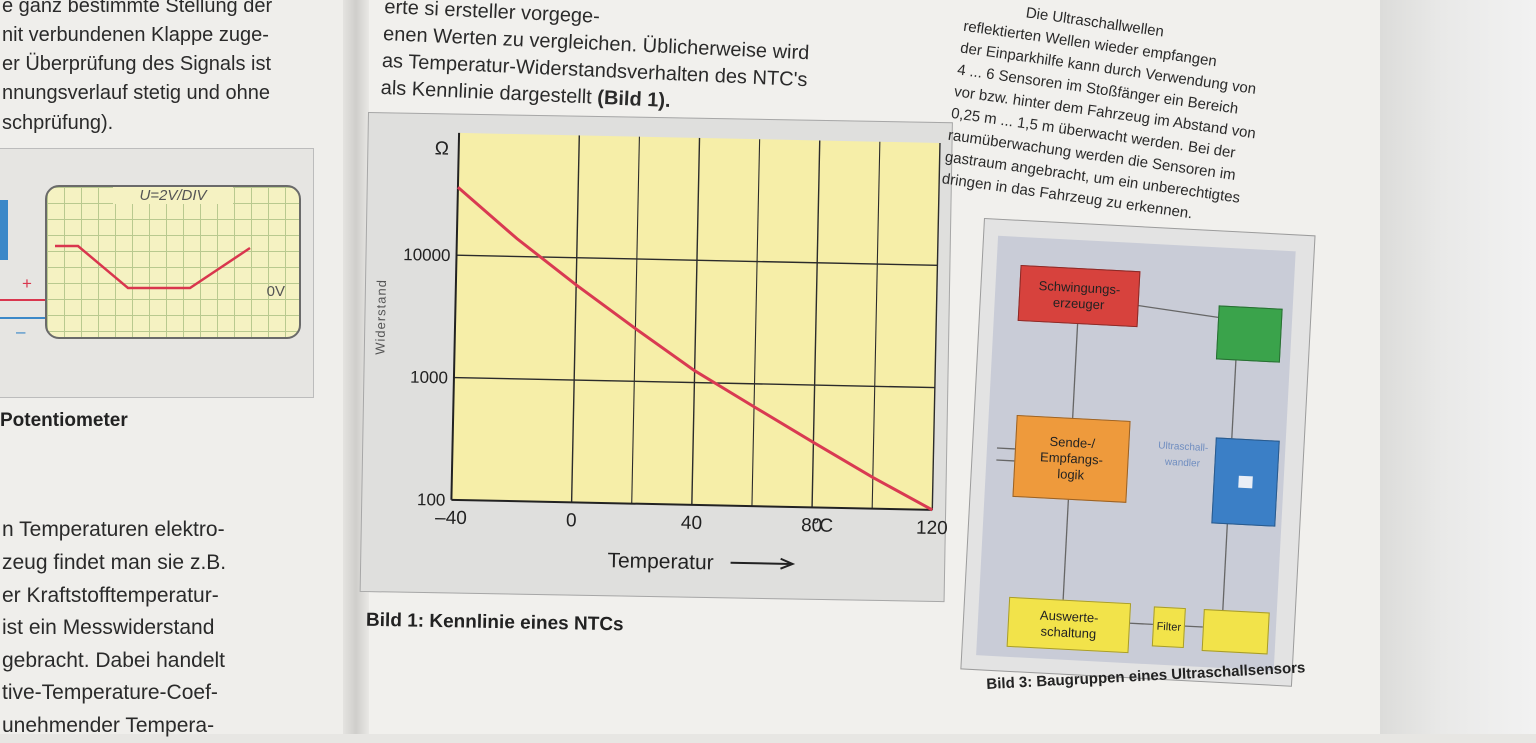 The width and height of the screenshot is (1536, 743). Describe the element at coordinates (153, 267) in the screenshot. I see `signal-trace` at that location.